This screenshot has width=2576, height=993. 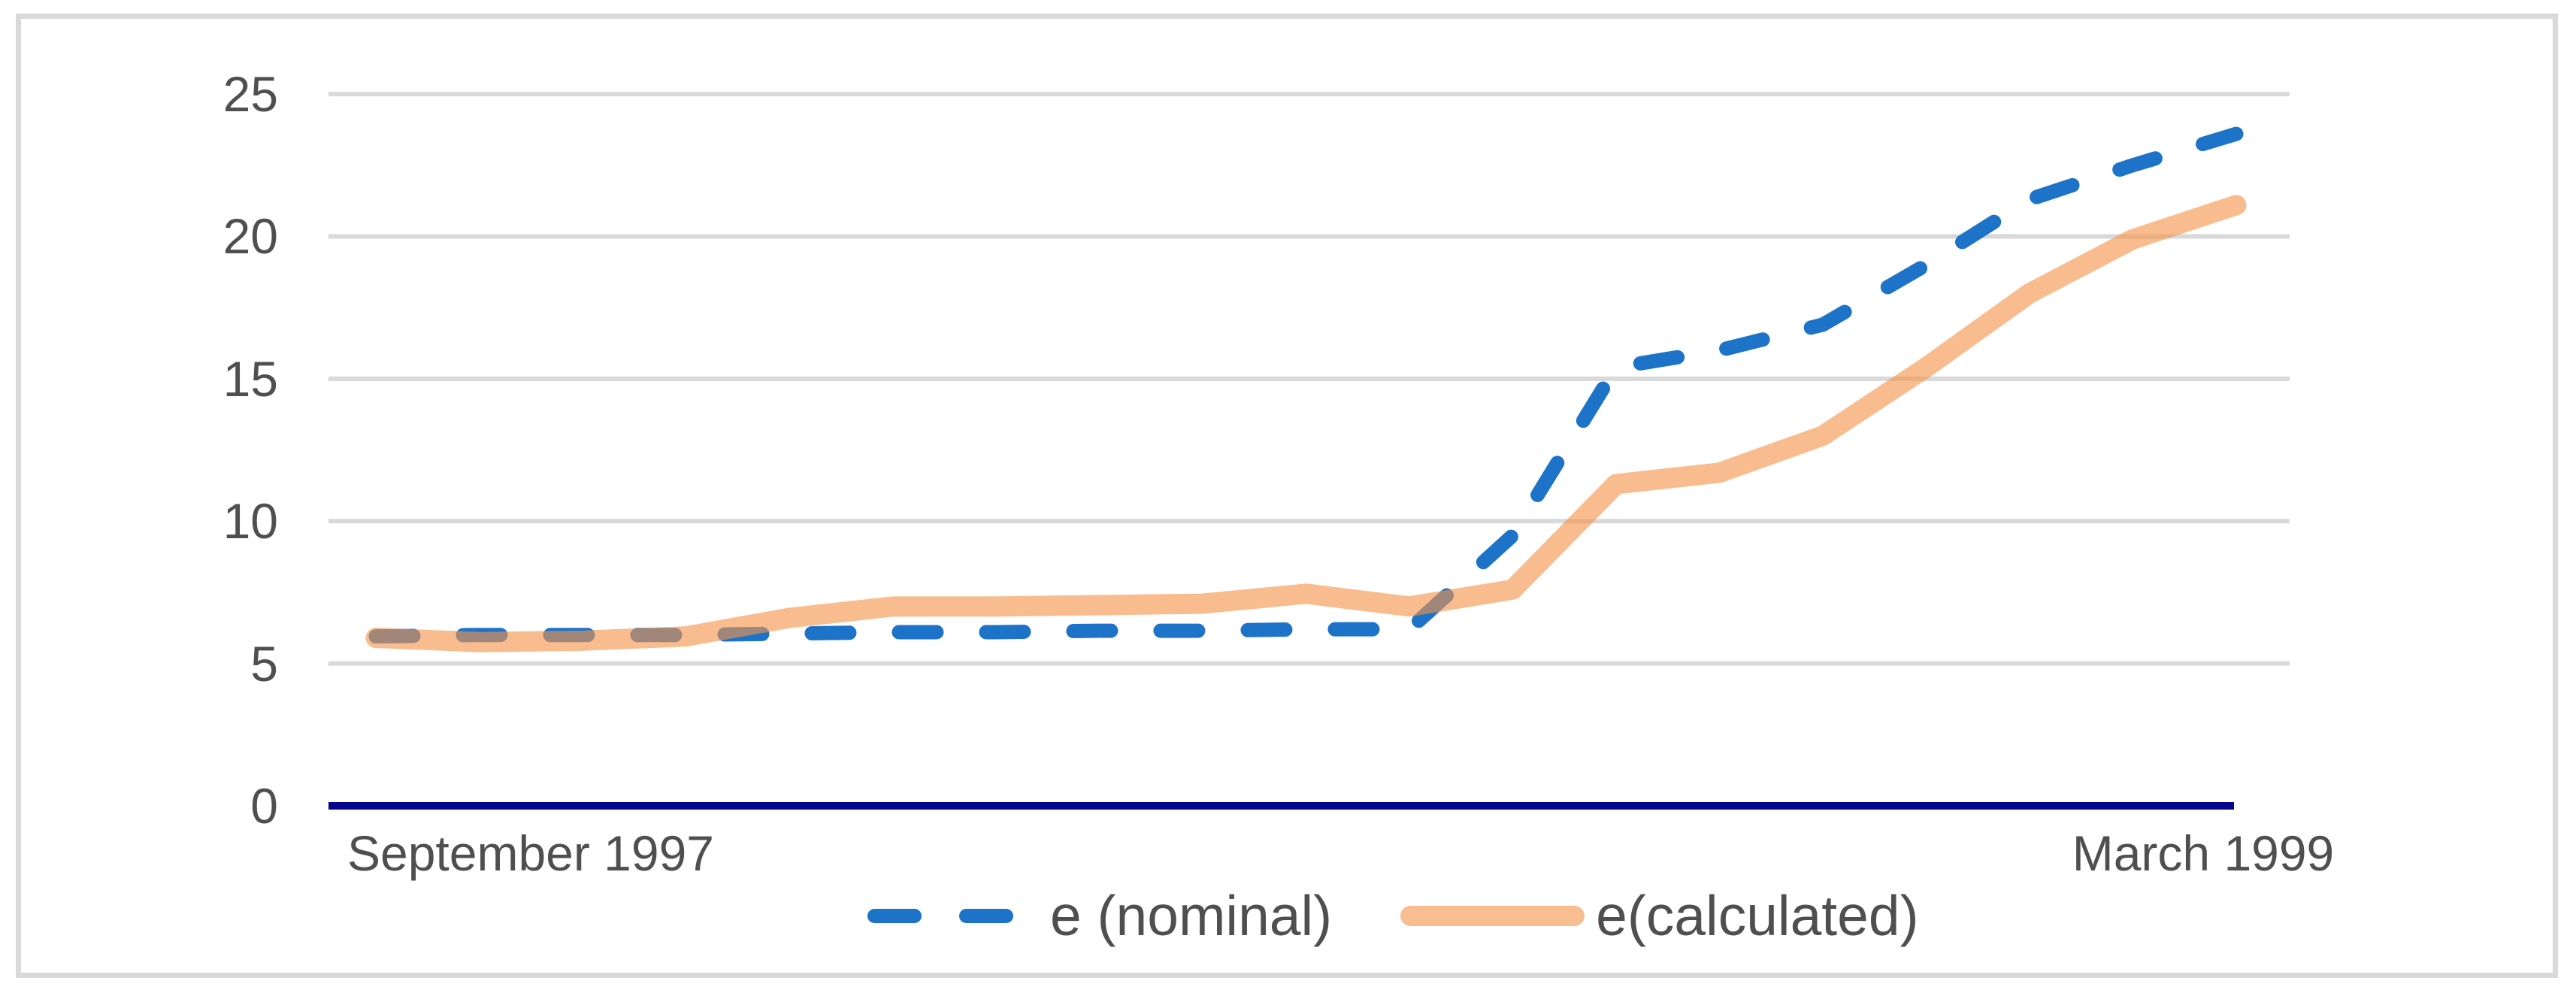 What do you see at coordinates (940, 915) in the screenshot?
I see `e-nominal-dash-marker-icon` at bounding box center [940, 915].